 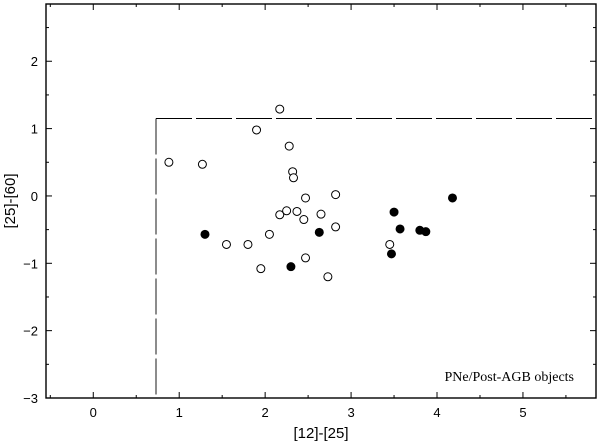 What do you see at coordinates (179, 412) in the screenshot?
I see `x-tick-label: 1` at bounding box center [179, 412].